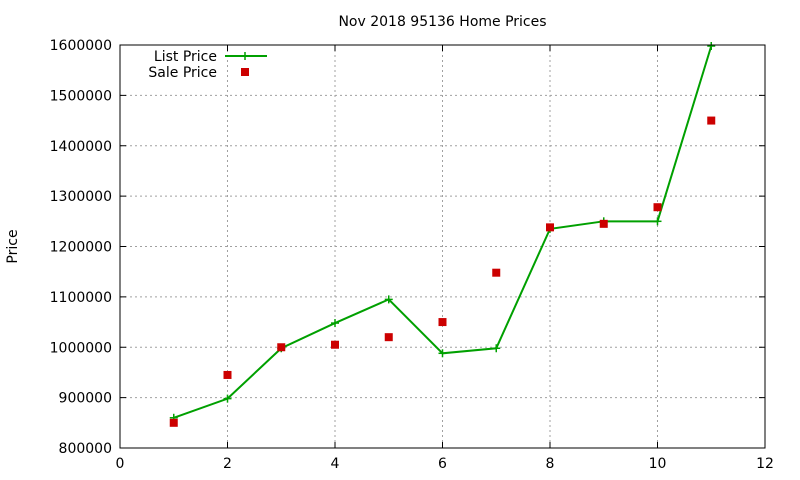 Image resolution: width=800 pixels, height=480 pixels. What do you see at coordinates (120, 464) in the screenshot?
I see `x-tick-label: 0` at bounding box center [120, 464].